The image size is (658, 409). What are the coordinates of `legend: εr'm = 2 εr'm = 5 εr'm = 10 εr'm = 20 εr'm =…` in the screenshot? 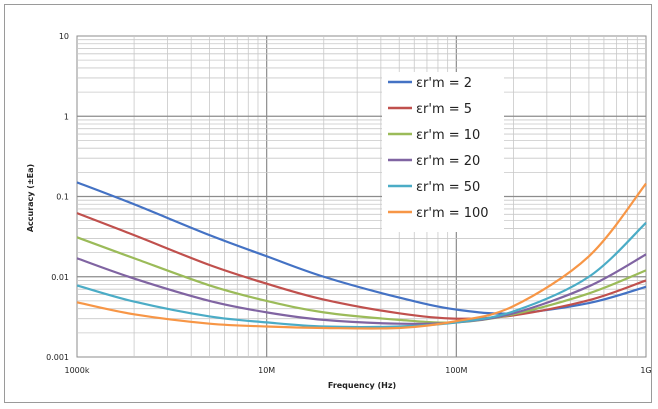 It's located at (443, 152).